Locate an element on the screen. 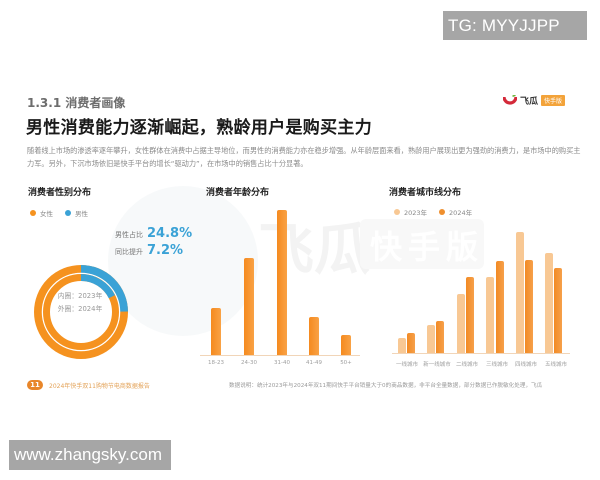  city-x-axis is located at coordinates (481, 353).